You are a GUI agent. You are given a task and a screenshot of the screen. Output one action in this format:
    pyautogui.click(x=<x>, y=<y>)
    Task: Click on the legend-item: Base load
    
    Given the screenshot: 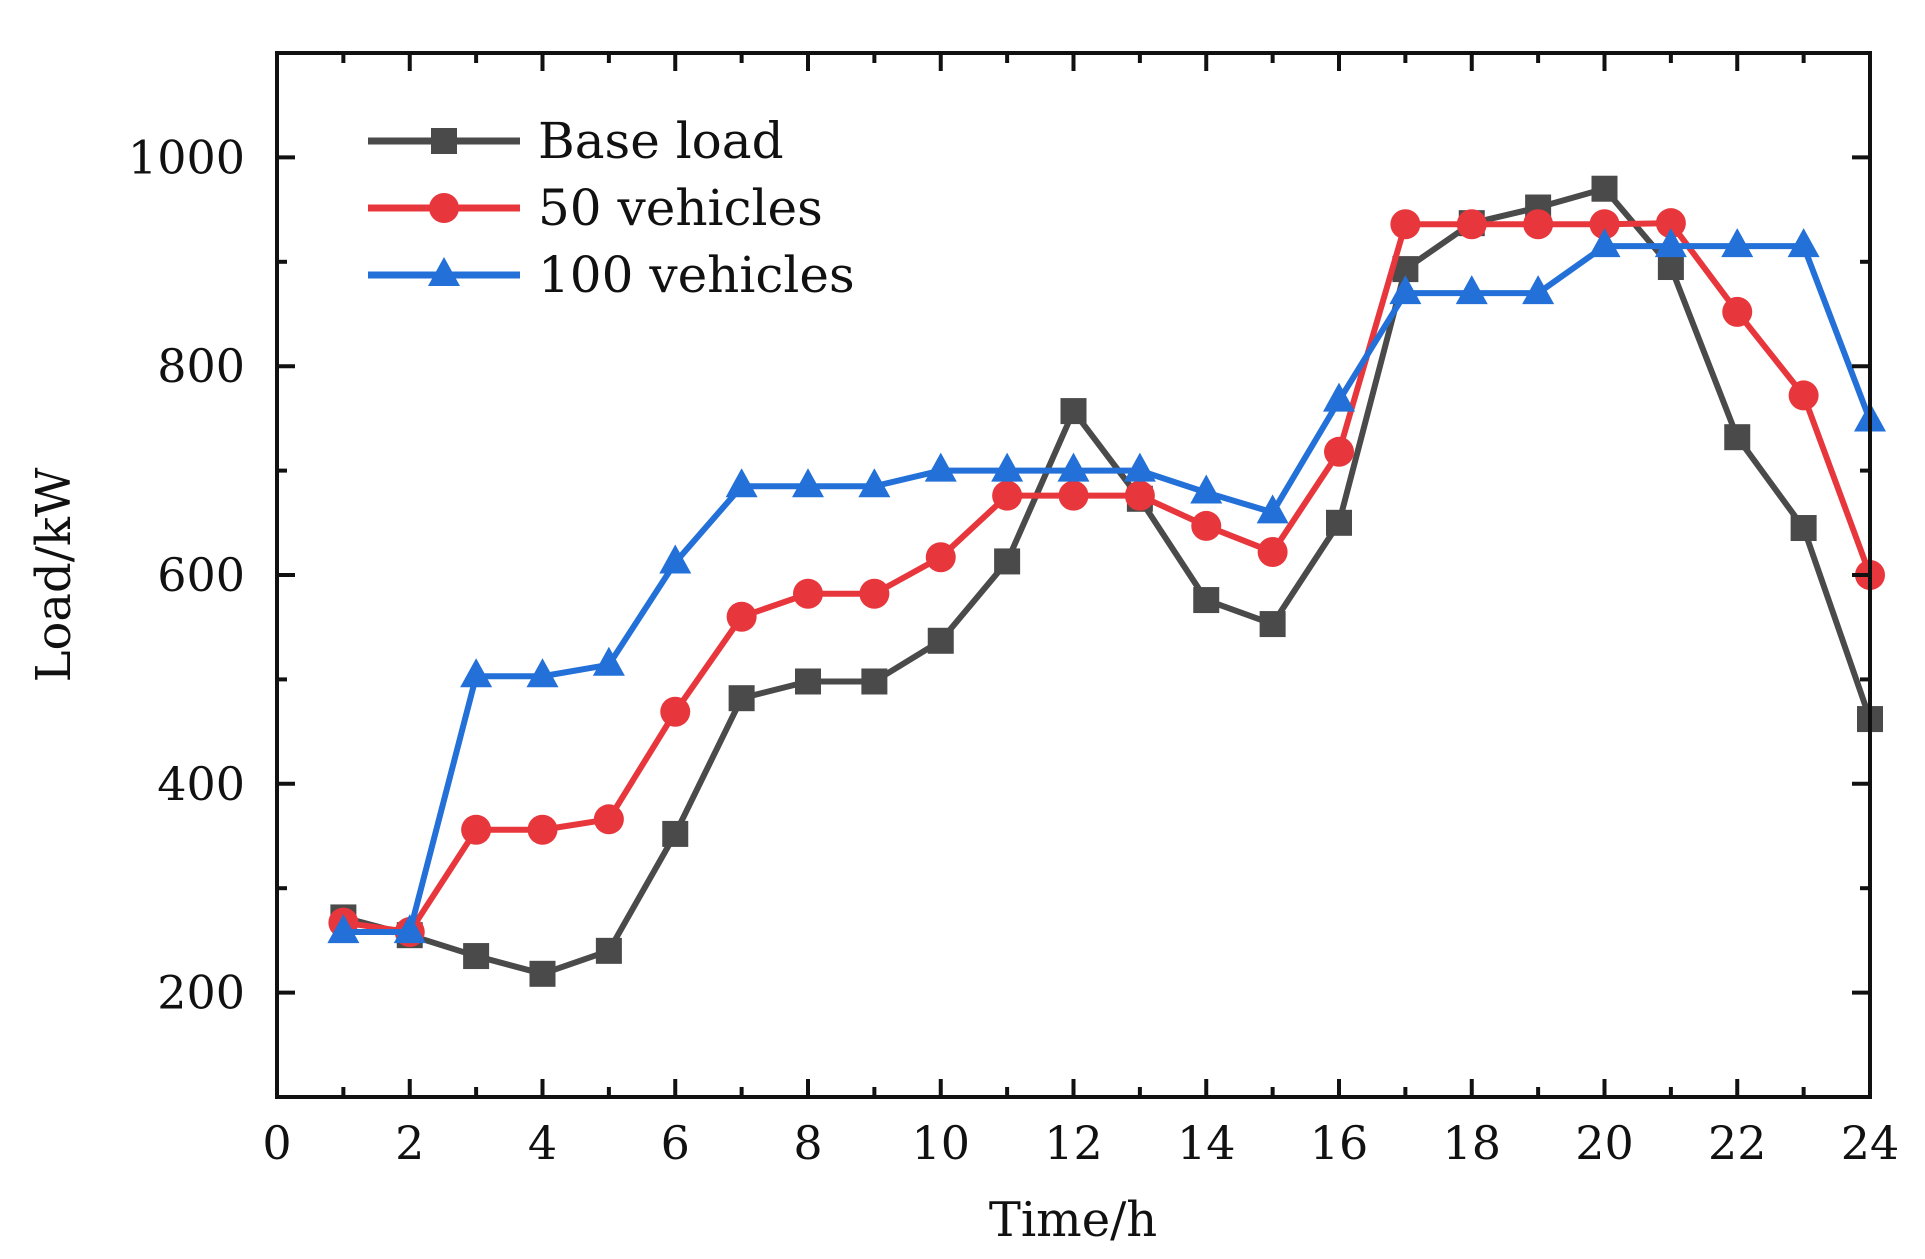 What is the action you would take?
    pyautogui.click(x=576, y=141)
    